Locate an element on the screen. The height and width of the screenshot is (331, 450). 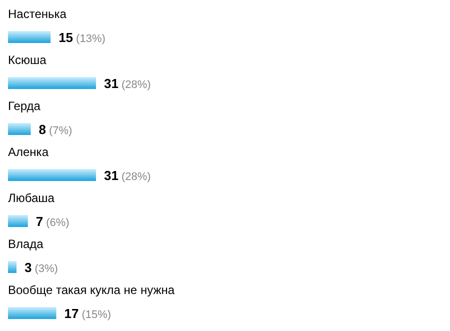
data-label: 17 (15%) is located at coordinates (88, 313).